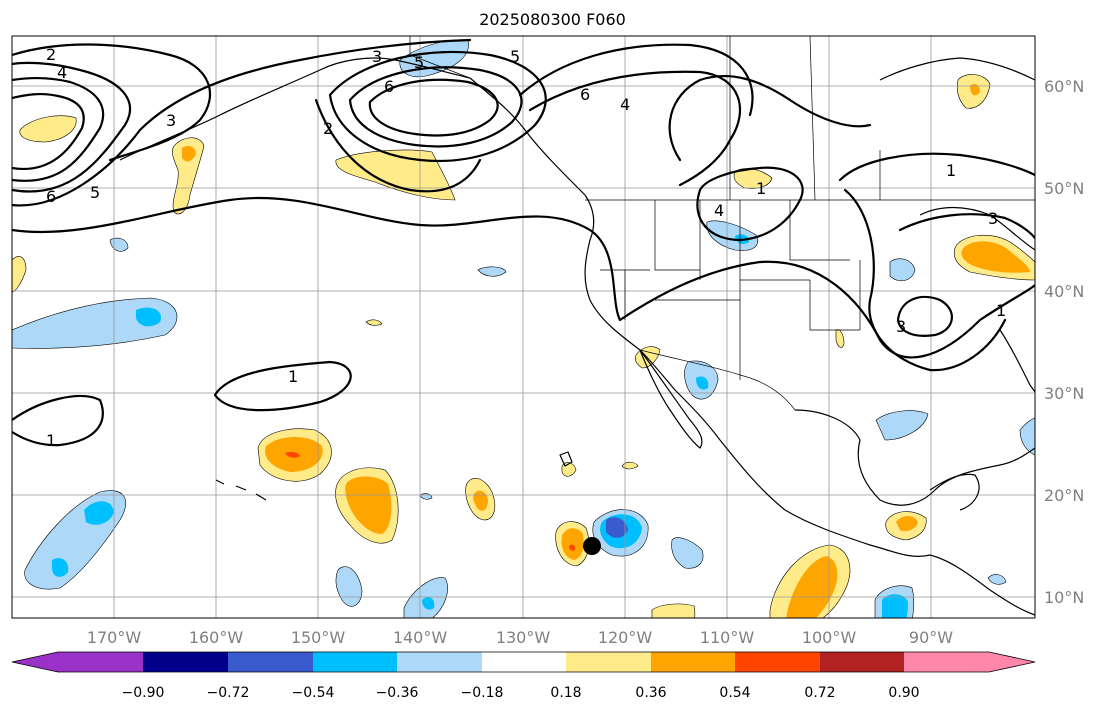  Describe the element at coordinates (482, 693) in the screenshot. I see `colorbar-tick-label: −0.18` at that location.